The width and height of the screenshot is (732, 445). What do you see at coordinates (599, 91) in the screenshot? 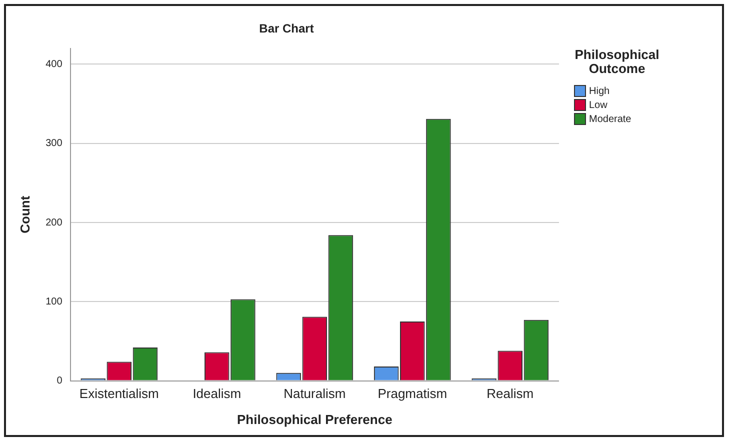
I see `legend-label: High` at bounding box center [599, 91].